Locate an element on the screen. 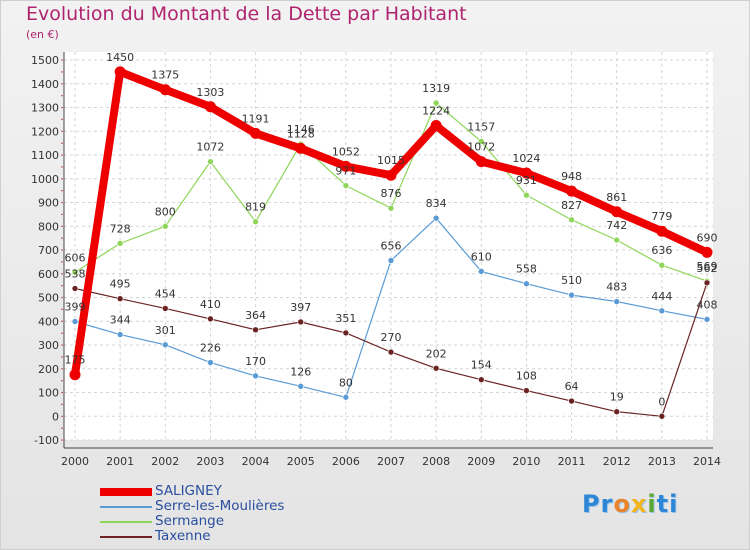  data-label: 1052 is located at coordinates (346, 151).